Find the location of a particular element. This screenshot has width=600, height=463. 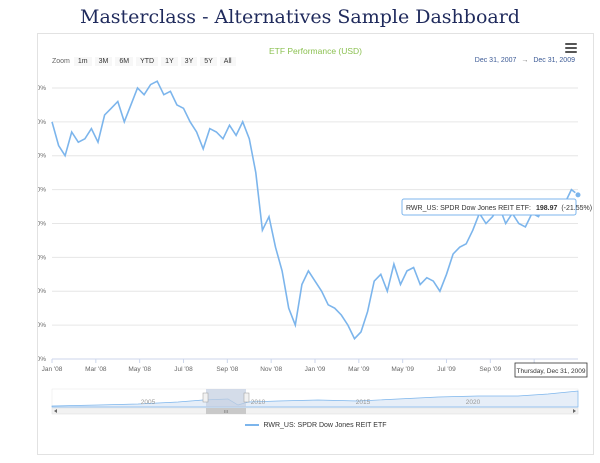

date-flag-box is located at coordinates (551, 370).